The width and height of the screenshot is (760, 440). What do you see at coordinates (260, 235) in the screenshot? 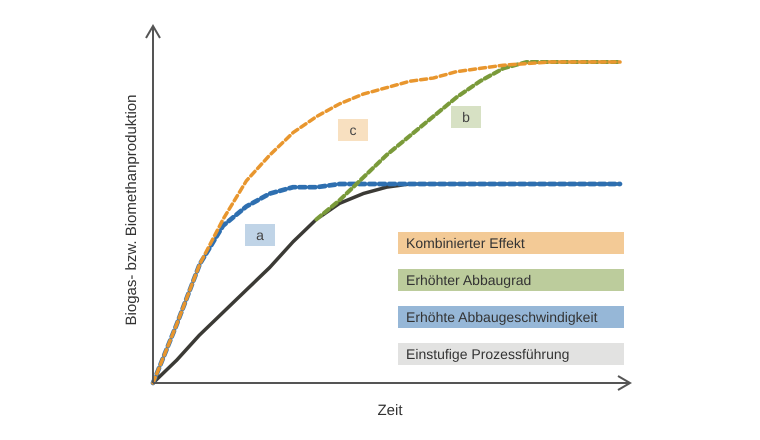
I see `annotation: a` at bounding box center [260, 235].